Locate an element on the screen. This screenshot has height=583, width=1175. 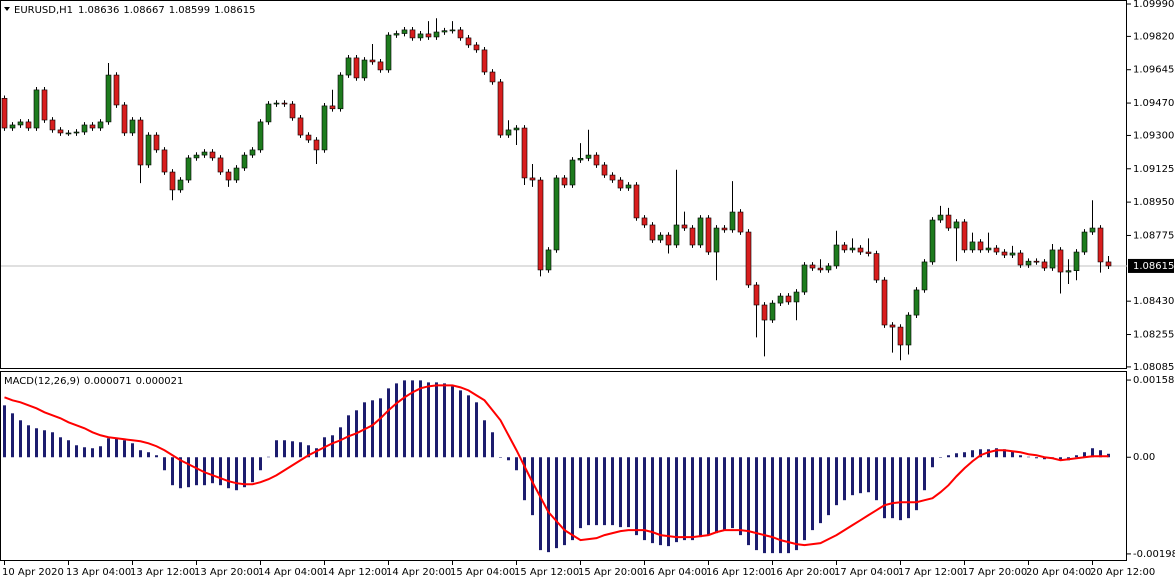
macd-title: MACD(12,26,9) is located at coordinates (42, 381).